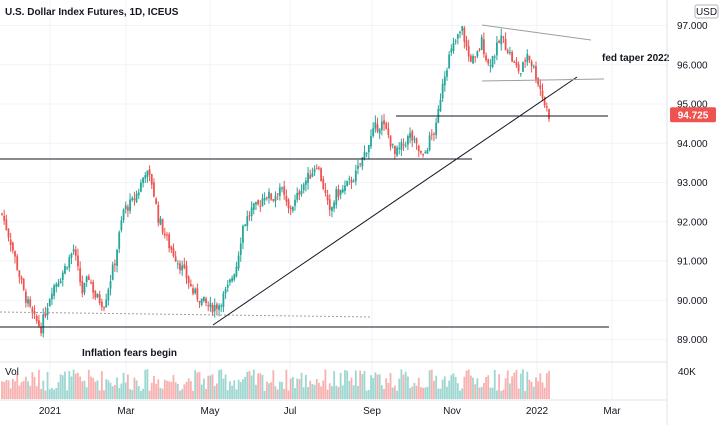 This screenshot has width=720, height=425. I want to click on currency-box, so click(706, 11).